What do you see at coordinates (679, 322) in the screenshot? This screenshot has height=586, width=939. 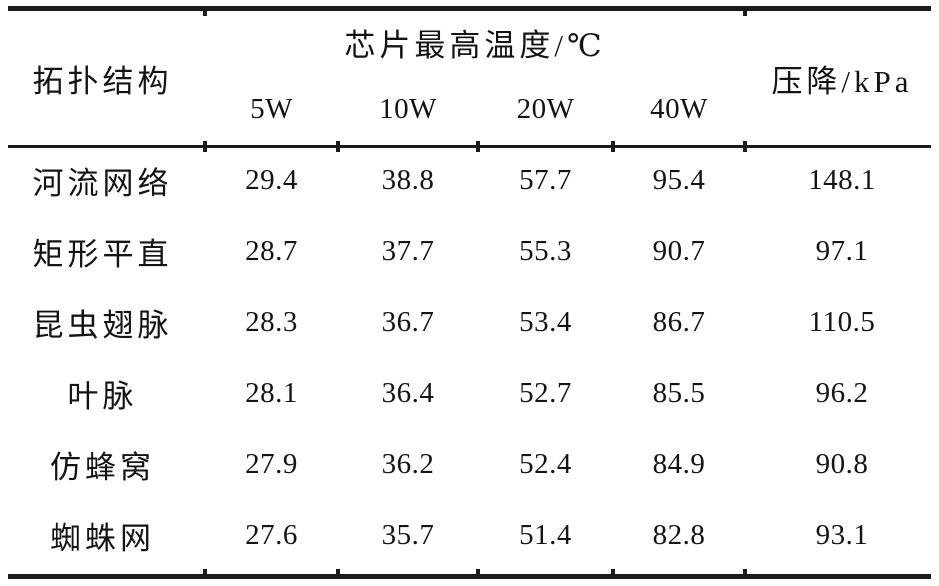 I see `cell-value: 86.7` at bounding box center [679, 322].